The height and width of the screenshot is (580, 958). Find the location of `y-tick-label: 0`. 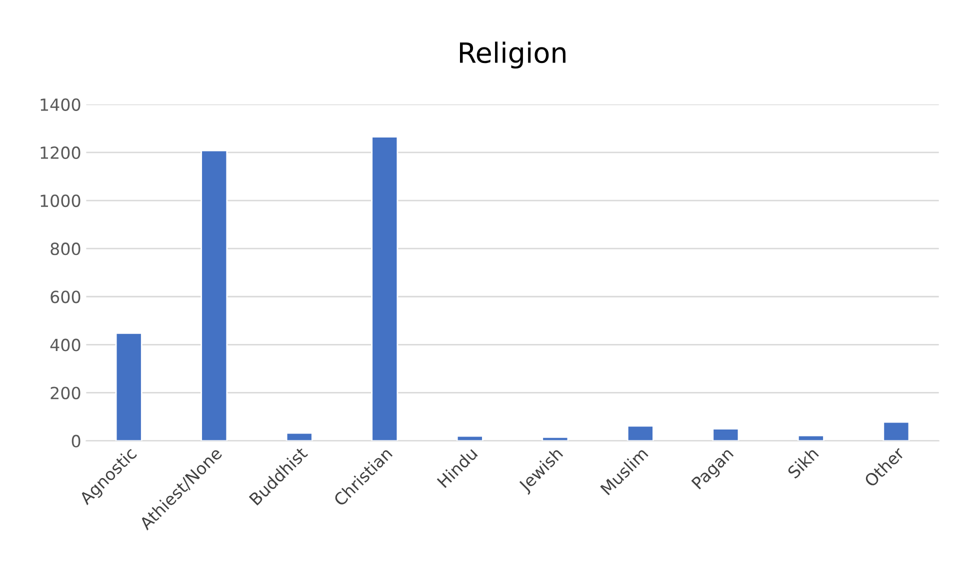

y-tick-label: 0 is located at coordinates (76, 441).